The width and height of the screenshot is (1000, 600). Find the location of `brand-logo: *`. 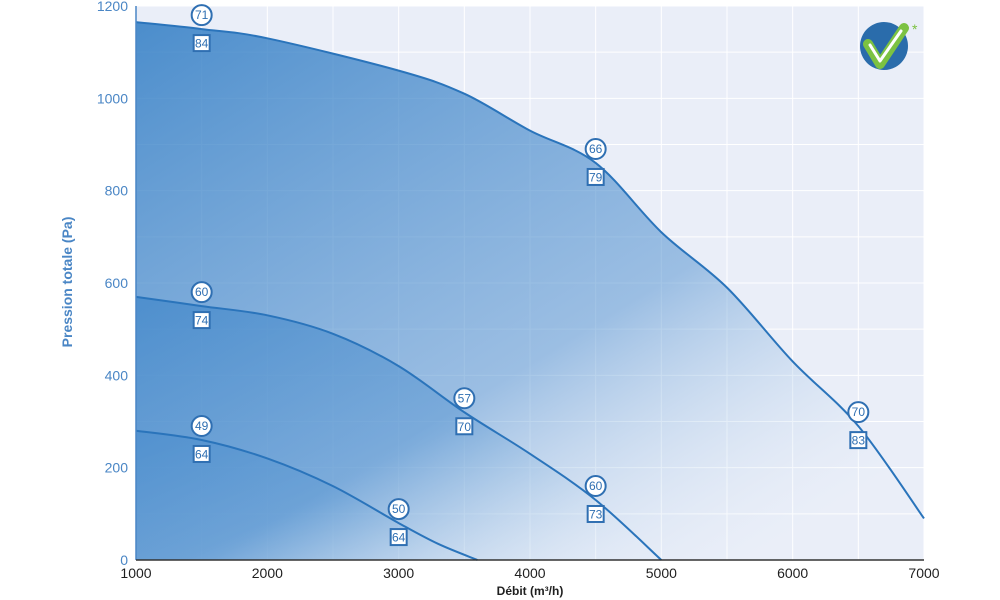

brand-logo: * is located at coordinates (889, 45).